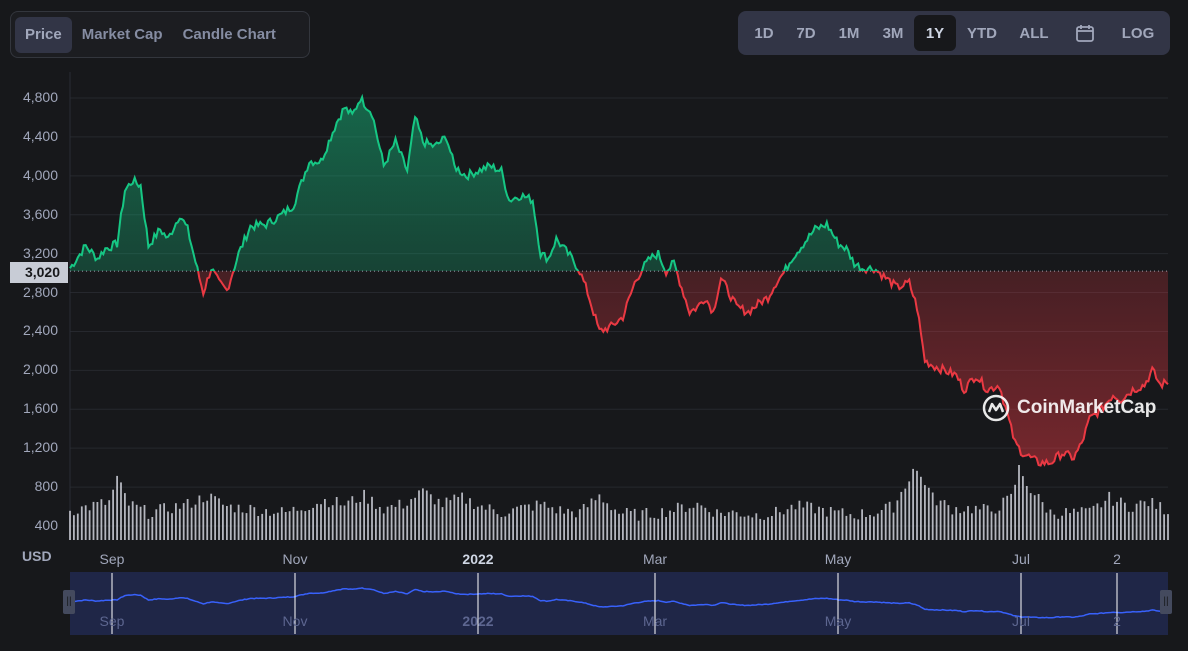 The height and width of the screenshot is (651, 1188). Describe the element at coordinates (1166, 602) in the screenshot. I see `navigator-right-handle: ||` at that location.